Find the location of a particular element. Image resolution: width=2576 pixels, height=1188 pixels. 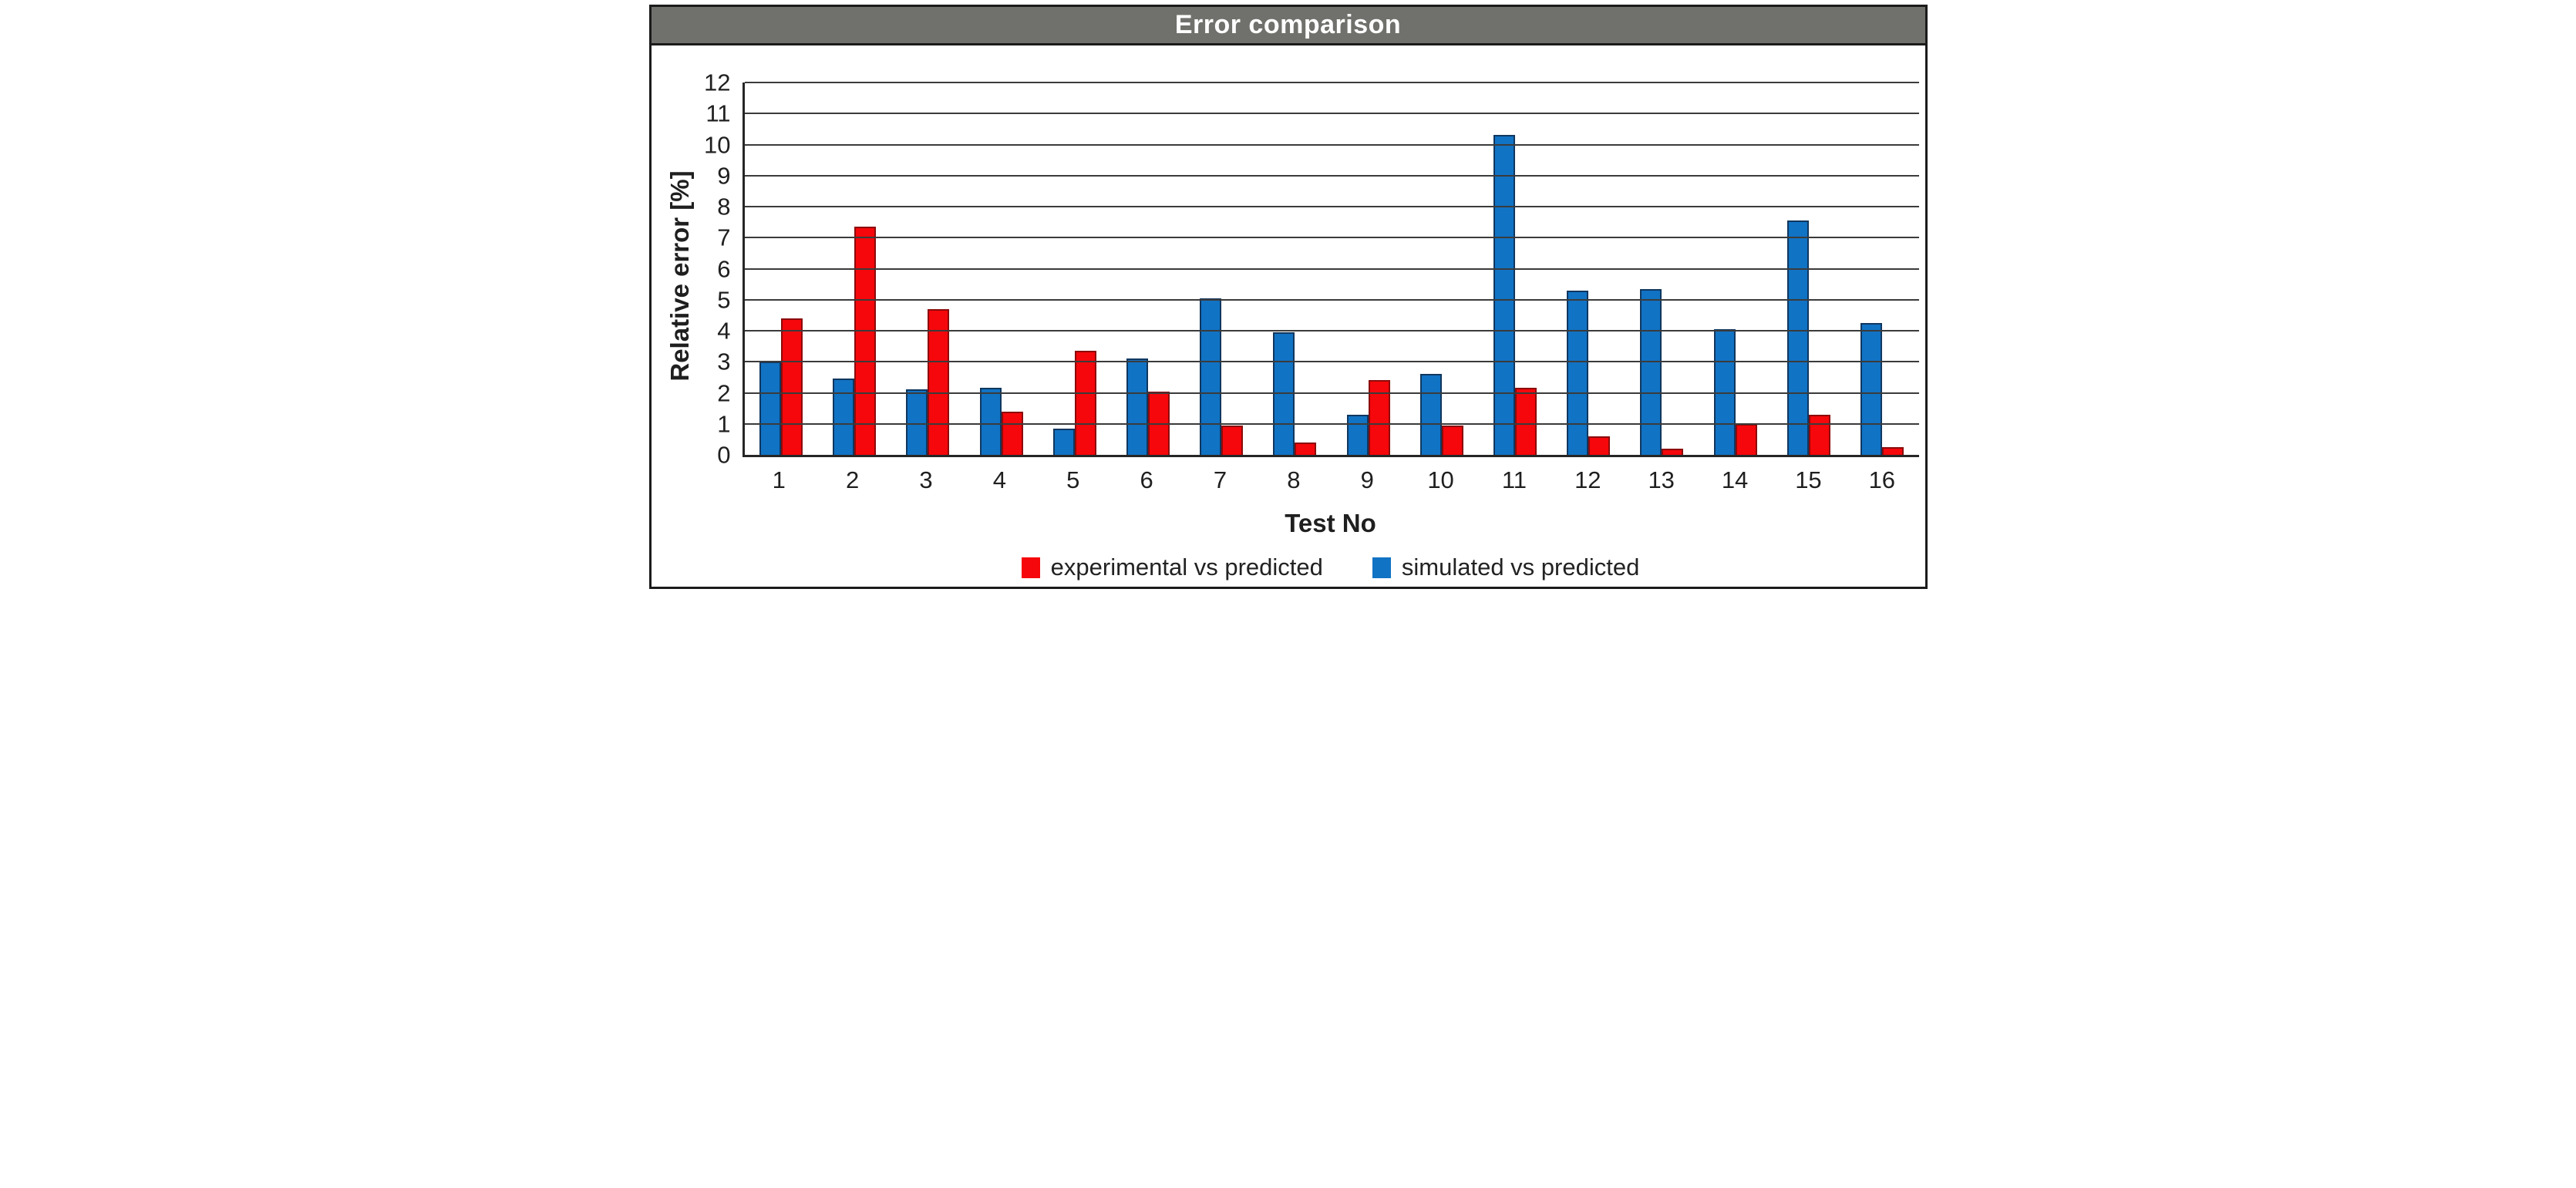

y-tick-label: 8 is located at coordinates (724, 207).